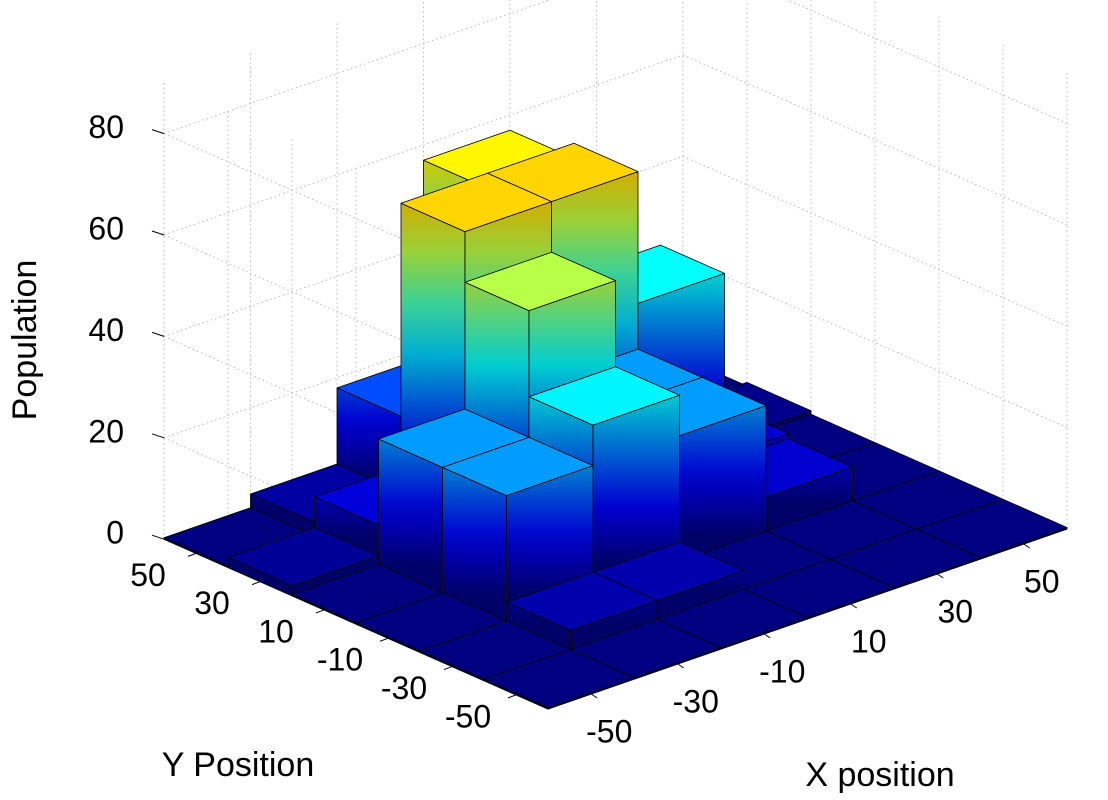 This screenshot has height=800, width=1108. Describe the element at coordinates (340, 660) in the screenshot. I see `y-tick-label: -10` at that location.